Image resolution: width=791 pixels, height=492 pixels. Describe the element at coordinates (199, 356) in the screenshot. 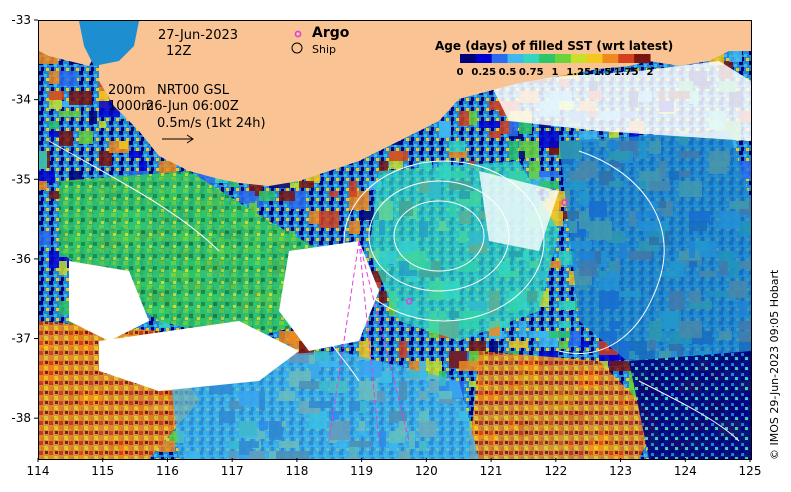

I see `no-data-south` at that location.